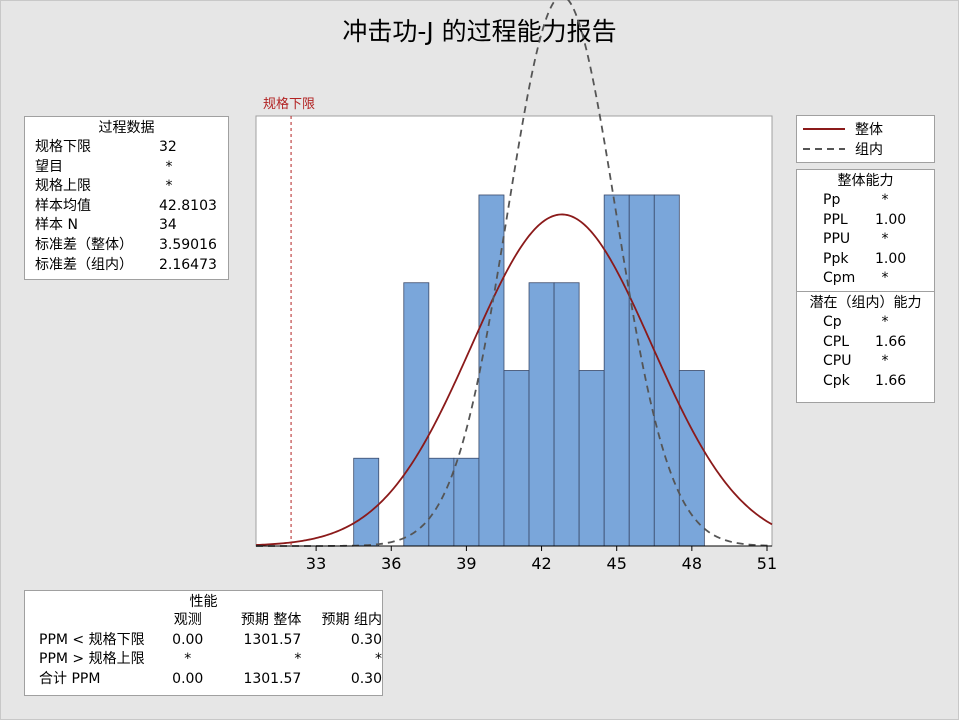 The image size is (959, 720). I want to click on legend-label: 组内, so click(869, 150).